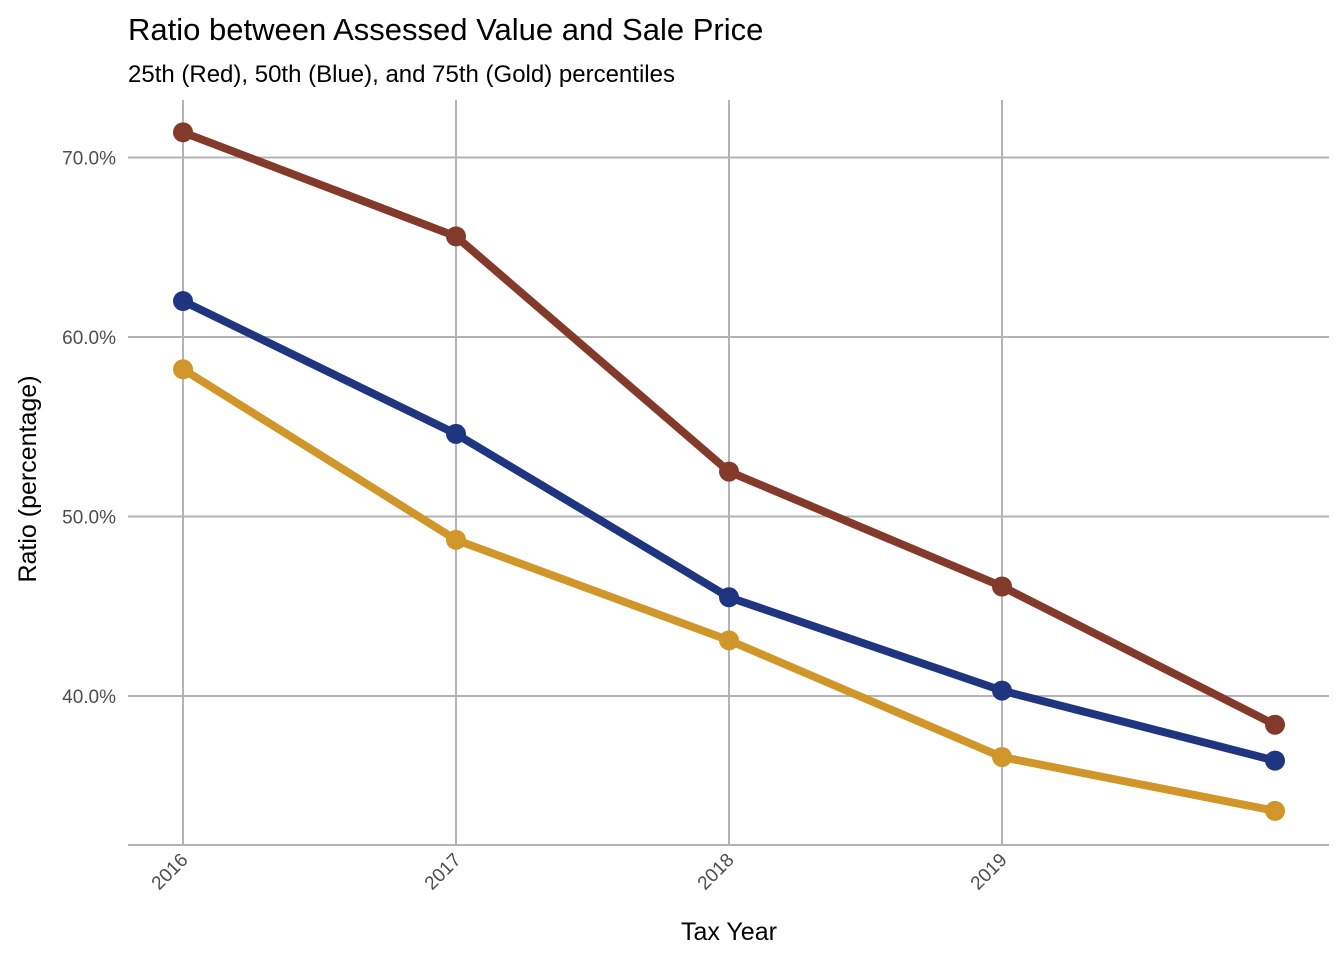  What do you see at coordinates (729, 932) in the screenshot?
I see `x-axis-label: Tax Year` at bounding box center [729, 932].